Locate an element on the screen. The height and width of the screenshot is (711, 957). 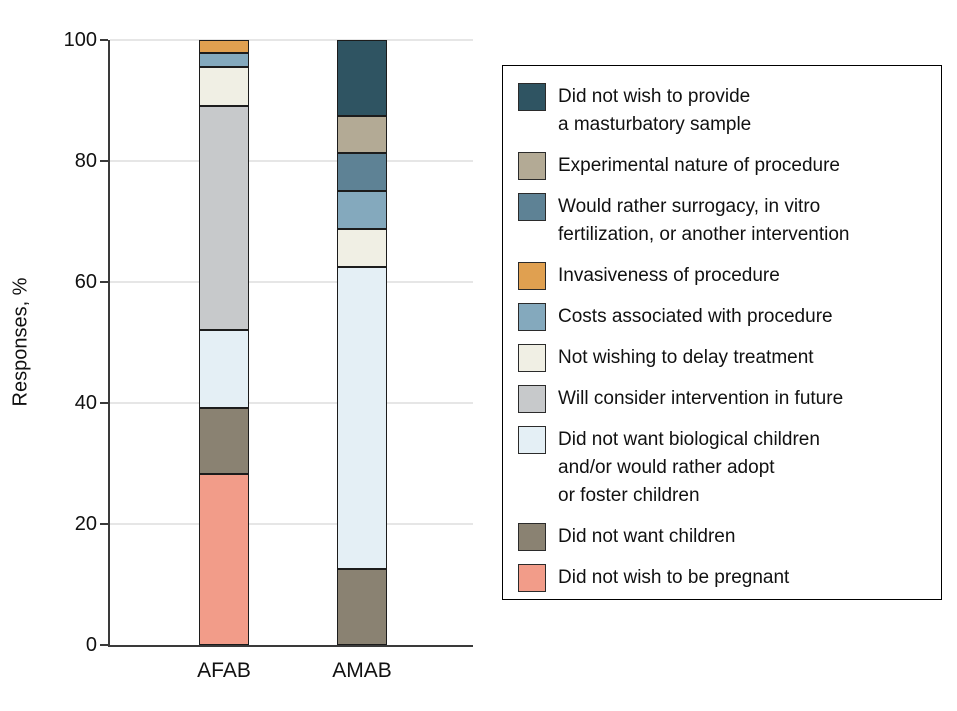
y-tick-label: 60 is located at coordinates (85, 282).